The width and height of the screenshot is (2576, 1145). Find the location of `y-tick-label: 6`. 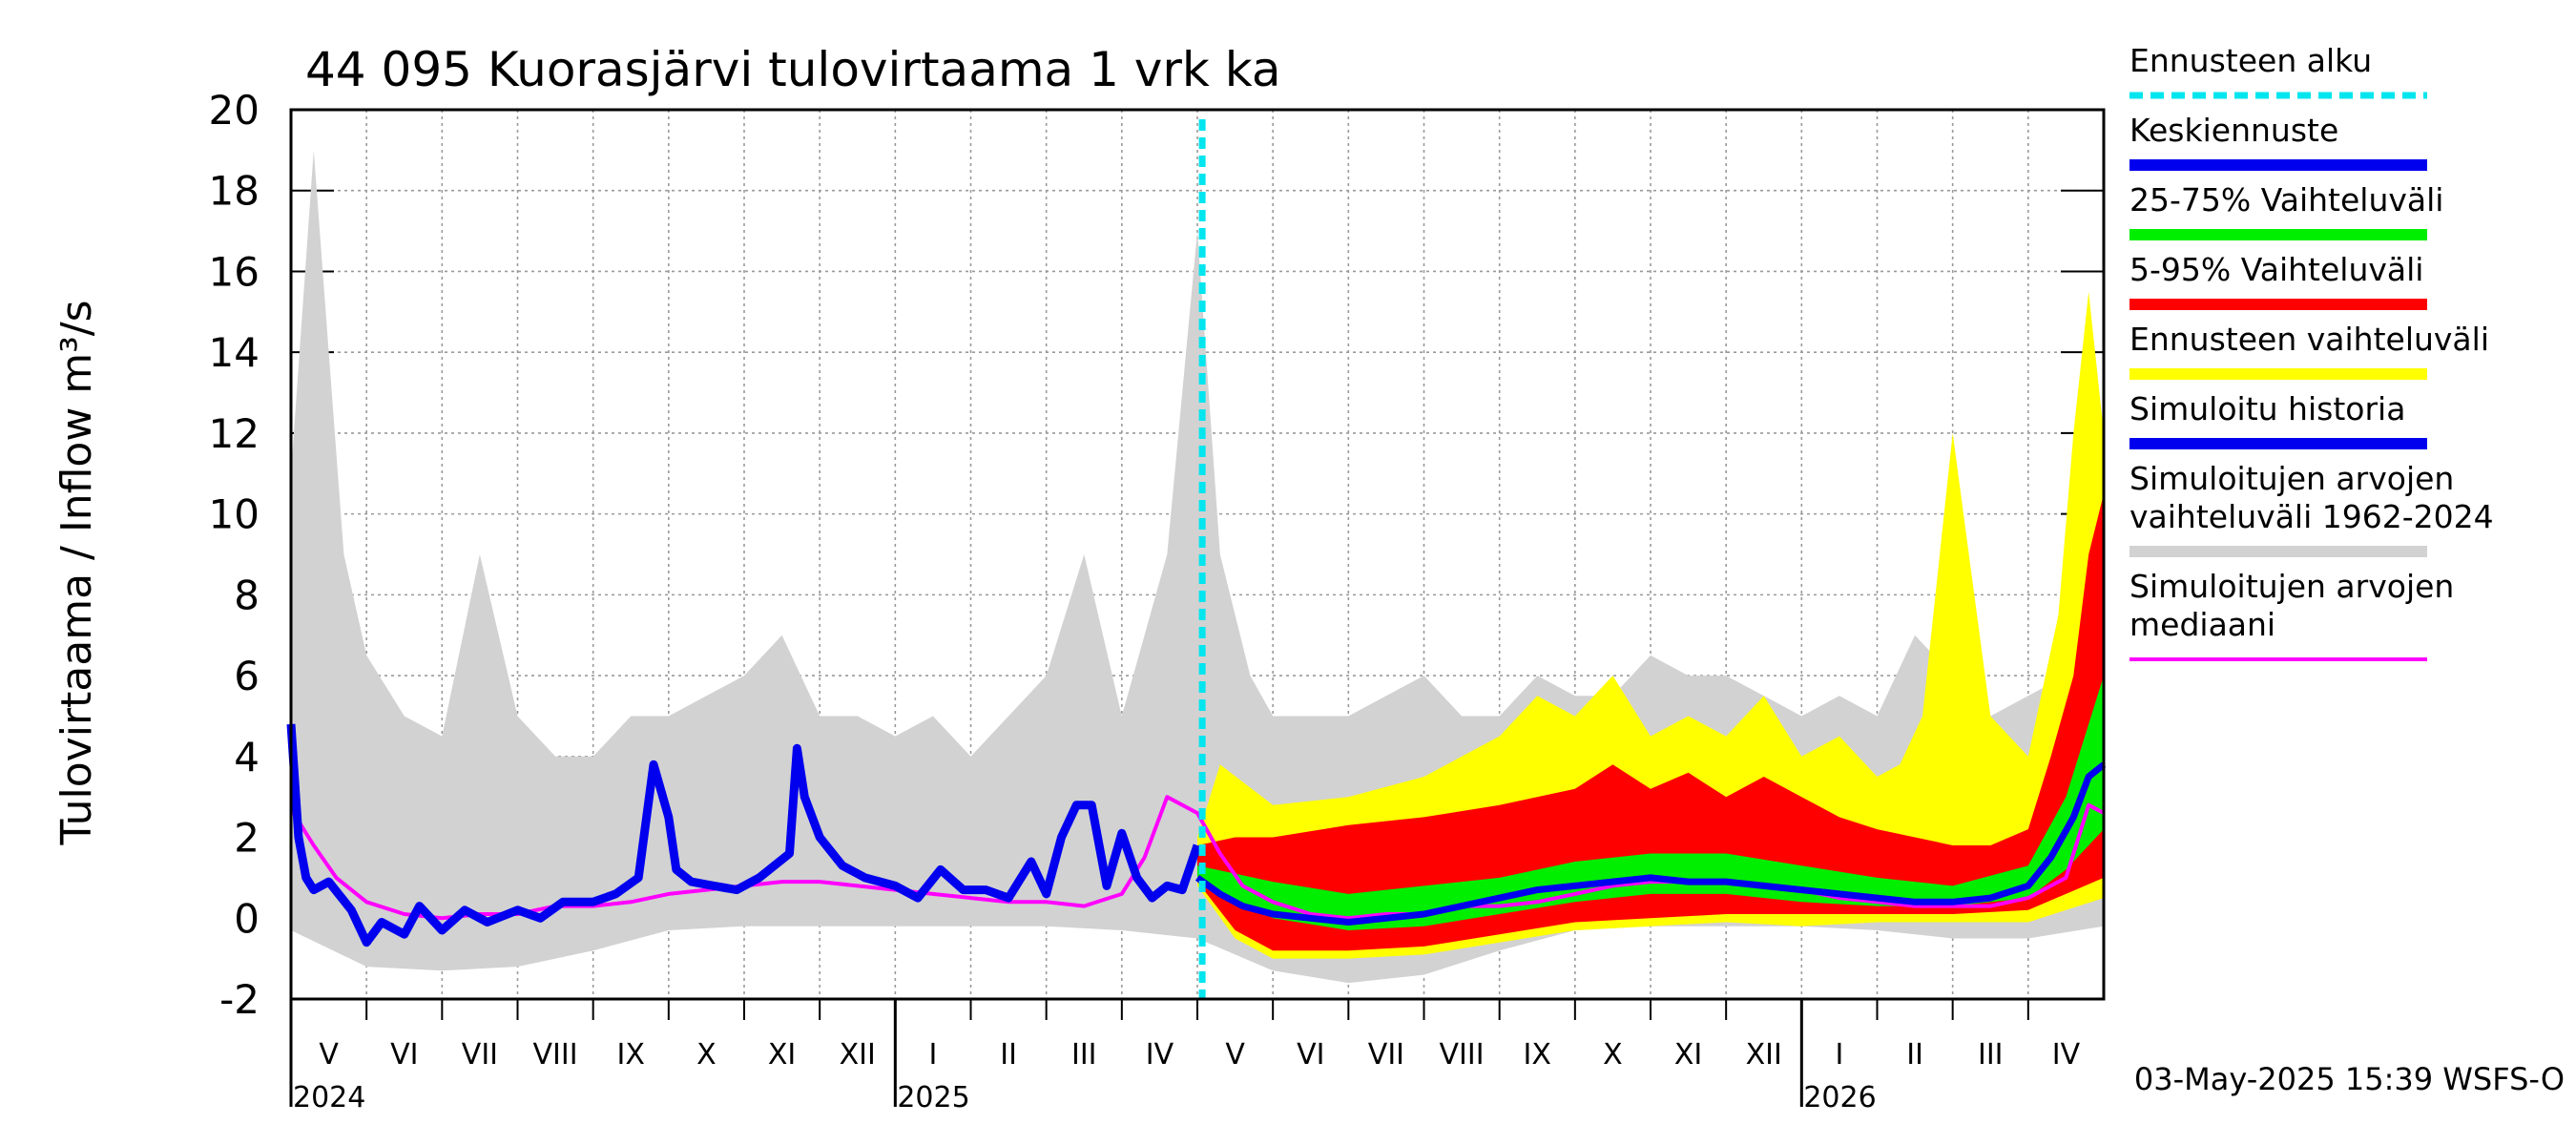

y-tick-label: 6 is located at coordinates (247, 676).